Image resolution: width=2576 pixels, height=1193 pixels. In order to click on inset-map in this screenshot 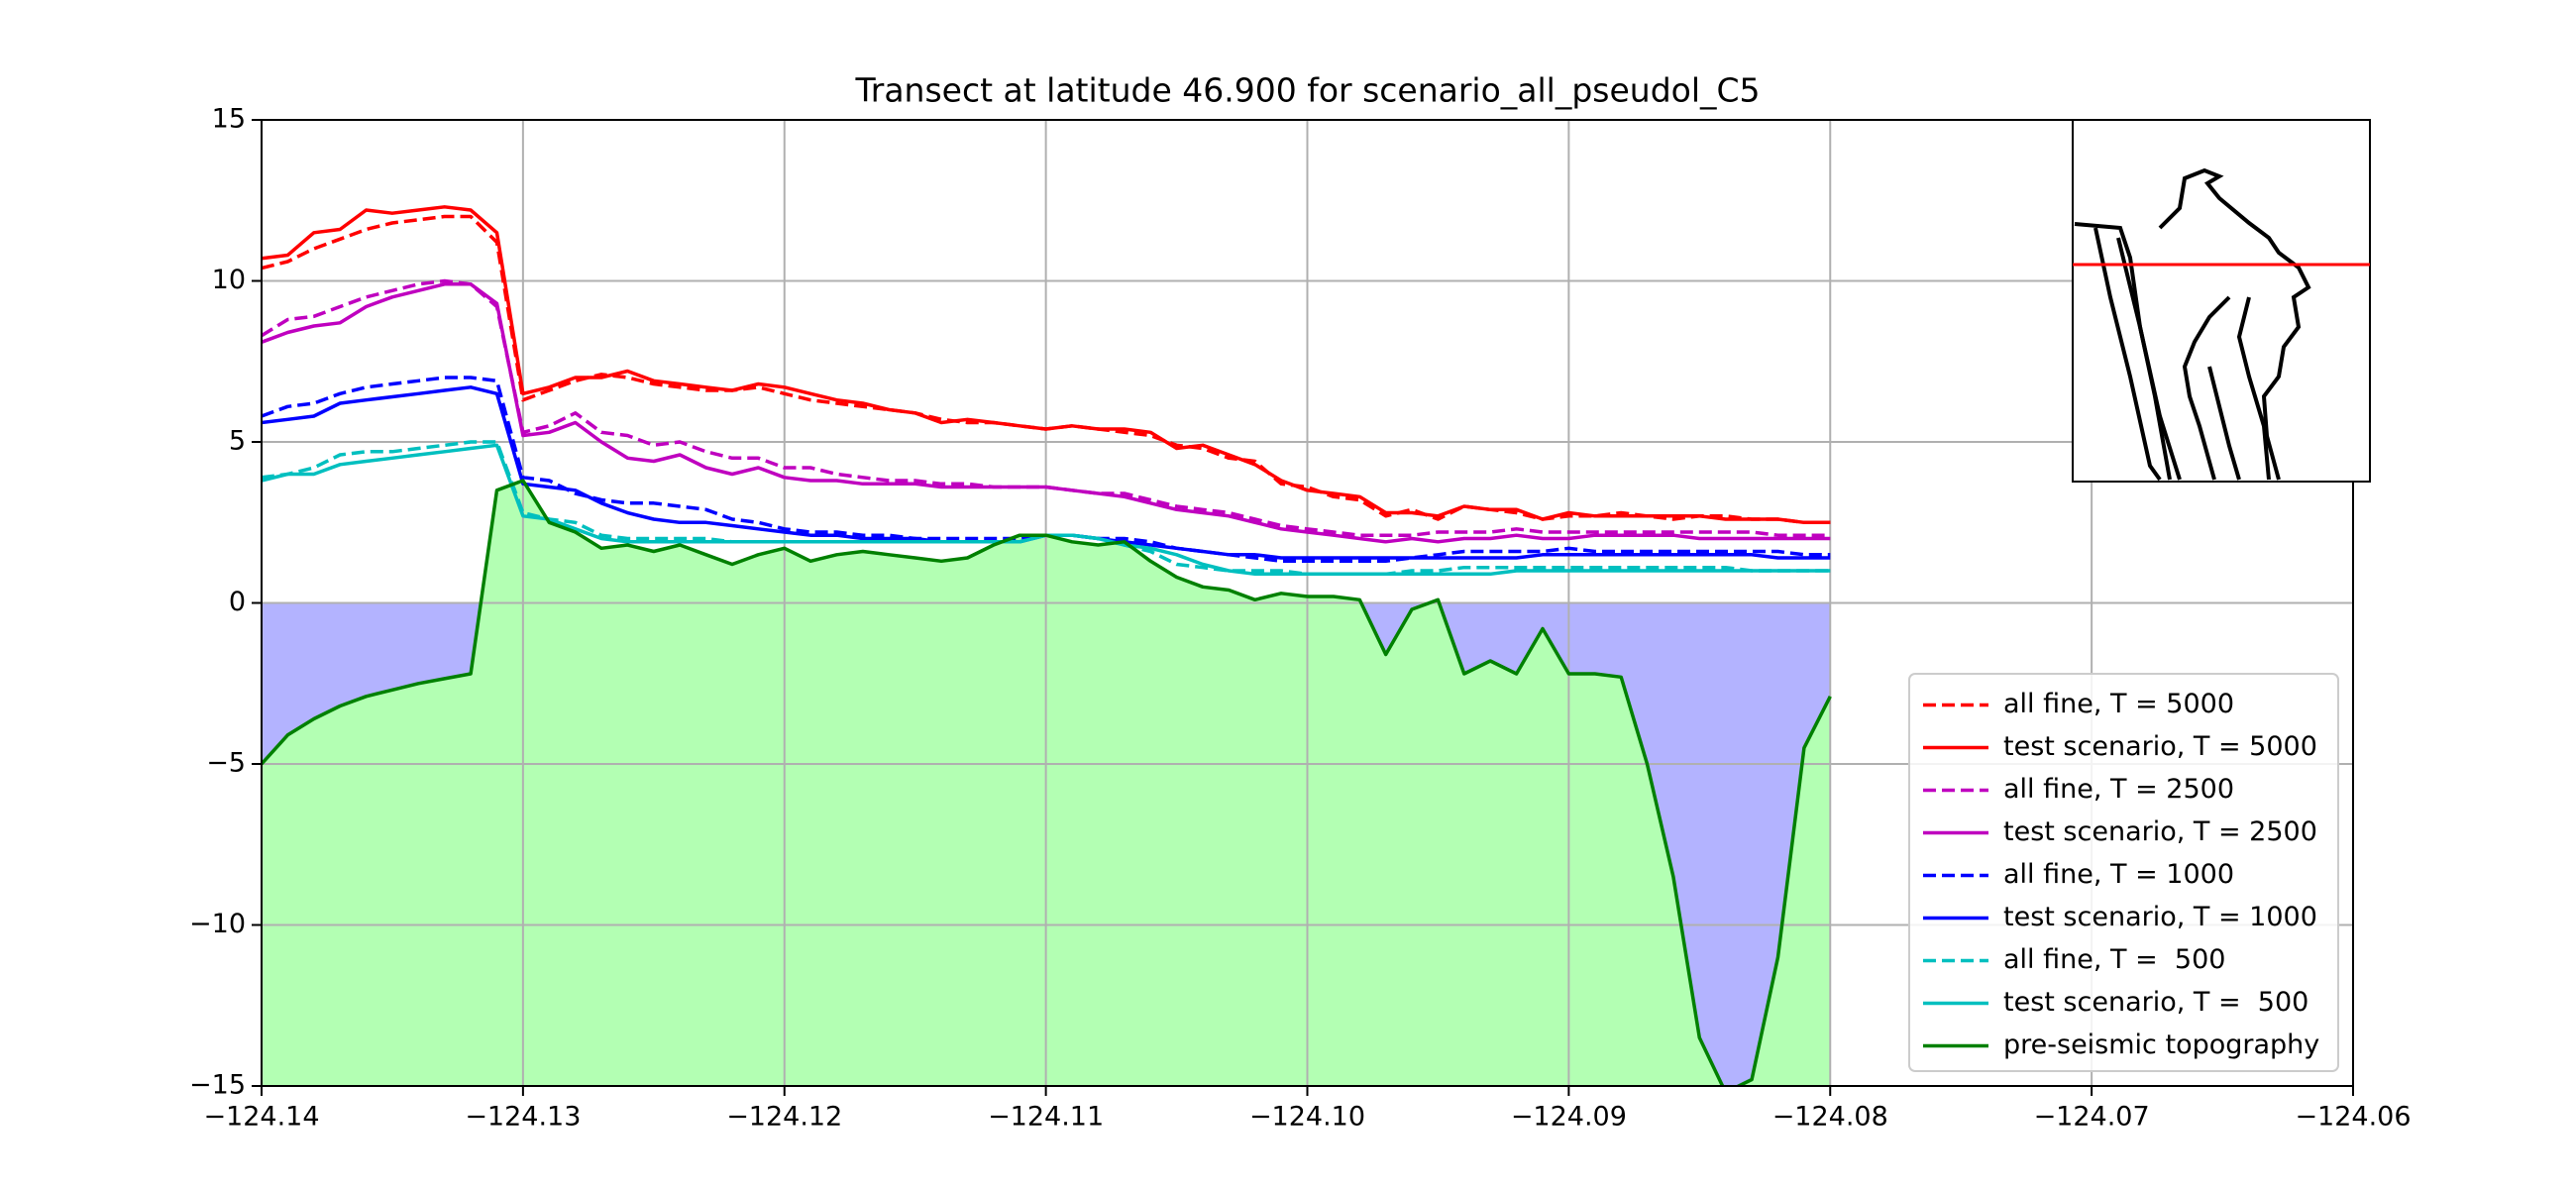, I will do `click(2221, 301)`.